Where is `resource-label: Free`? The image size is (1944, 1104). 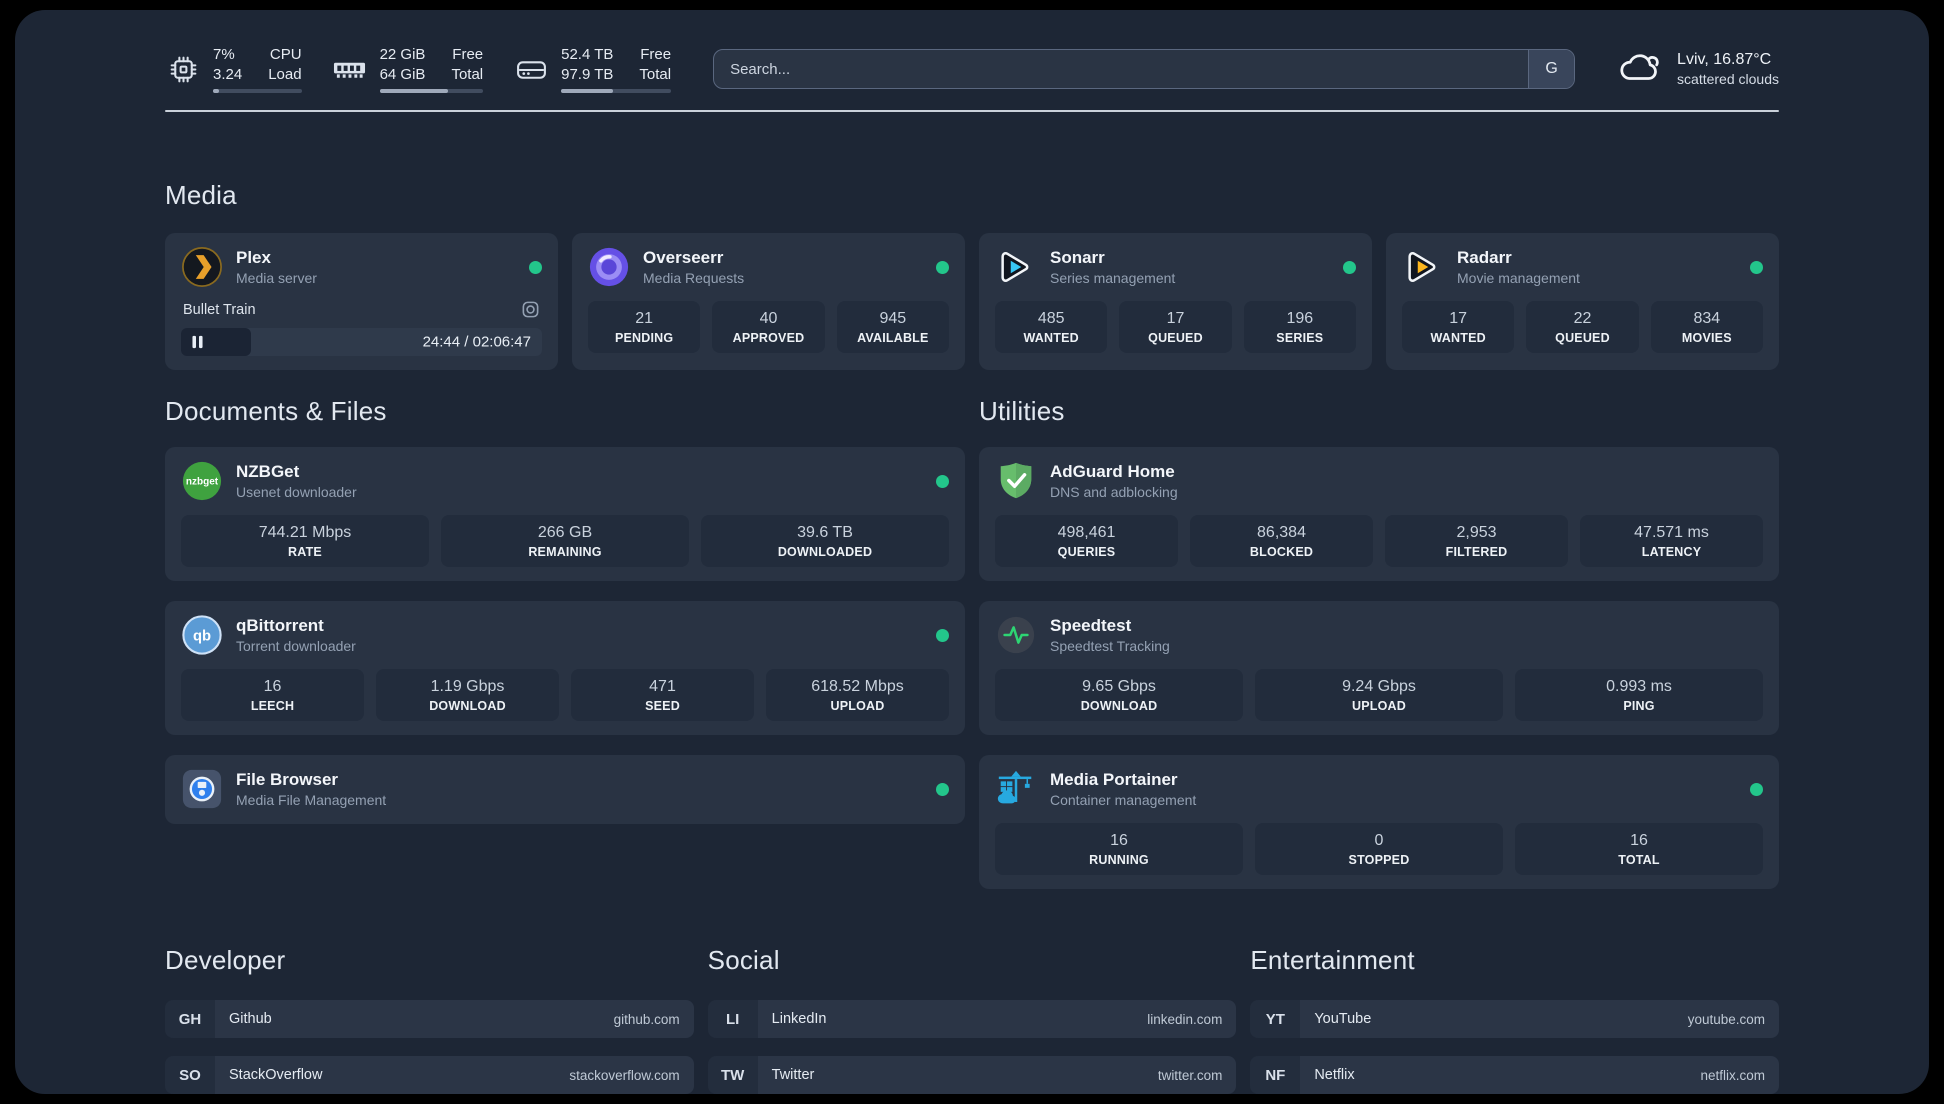 resource-label: Free is located at coordinates (468, 54).